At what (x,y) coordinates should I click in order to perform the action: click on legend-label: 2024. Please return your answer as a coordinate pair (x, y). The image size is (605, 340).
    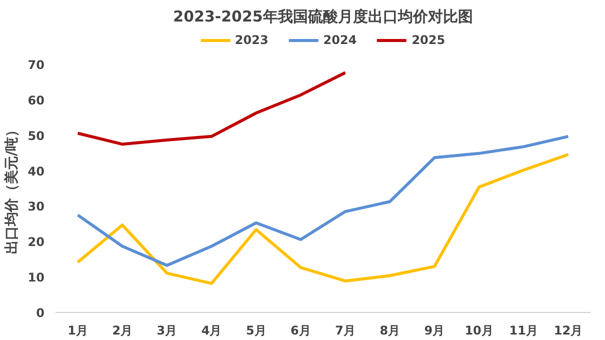
    Looking at the image, I should click on (340, 39).